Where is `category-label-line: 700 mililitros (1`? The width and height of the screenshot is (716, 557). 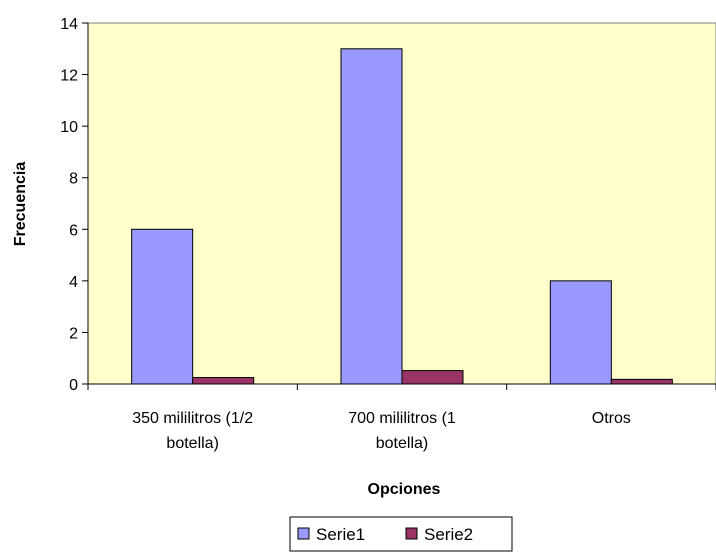 category-label-line: 700 mililitros (1 is located at coordinates (402, 418).